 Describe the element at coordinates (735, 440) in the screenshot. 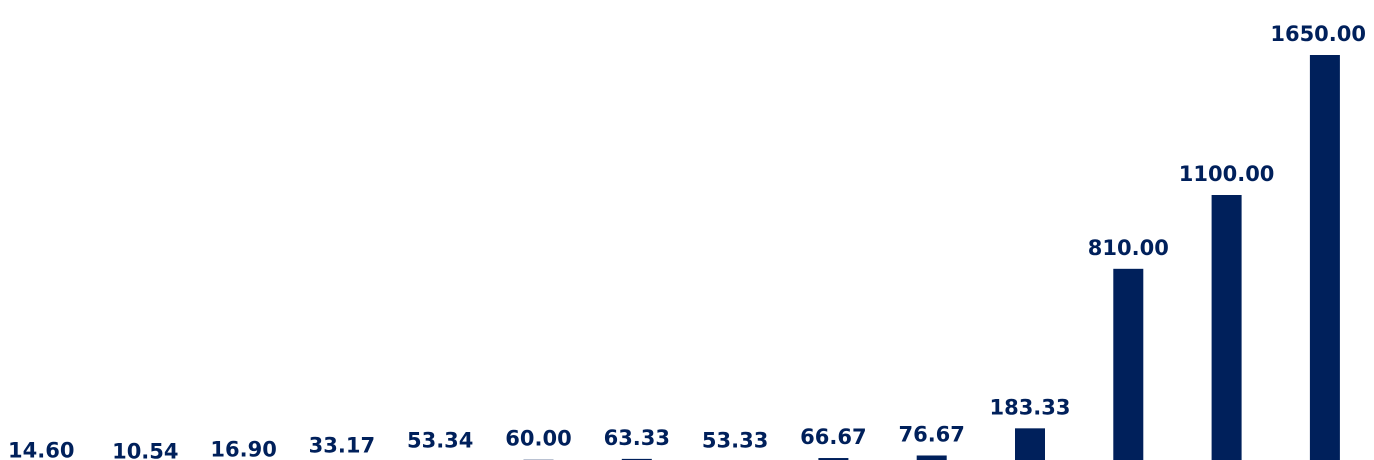

I see `data-label-7: 53.33` at that location.